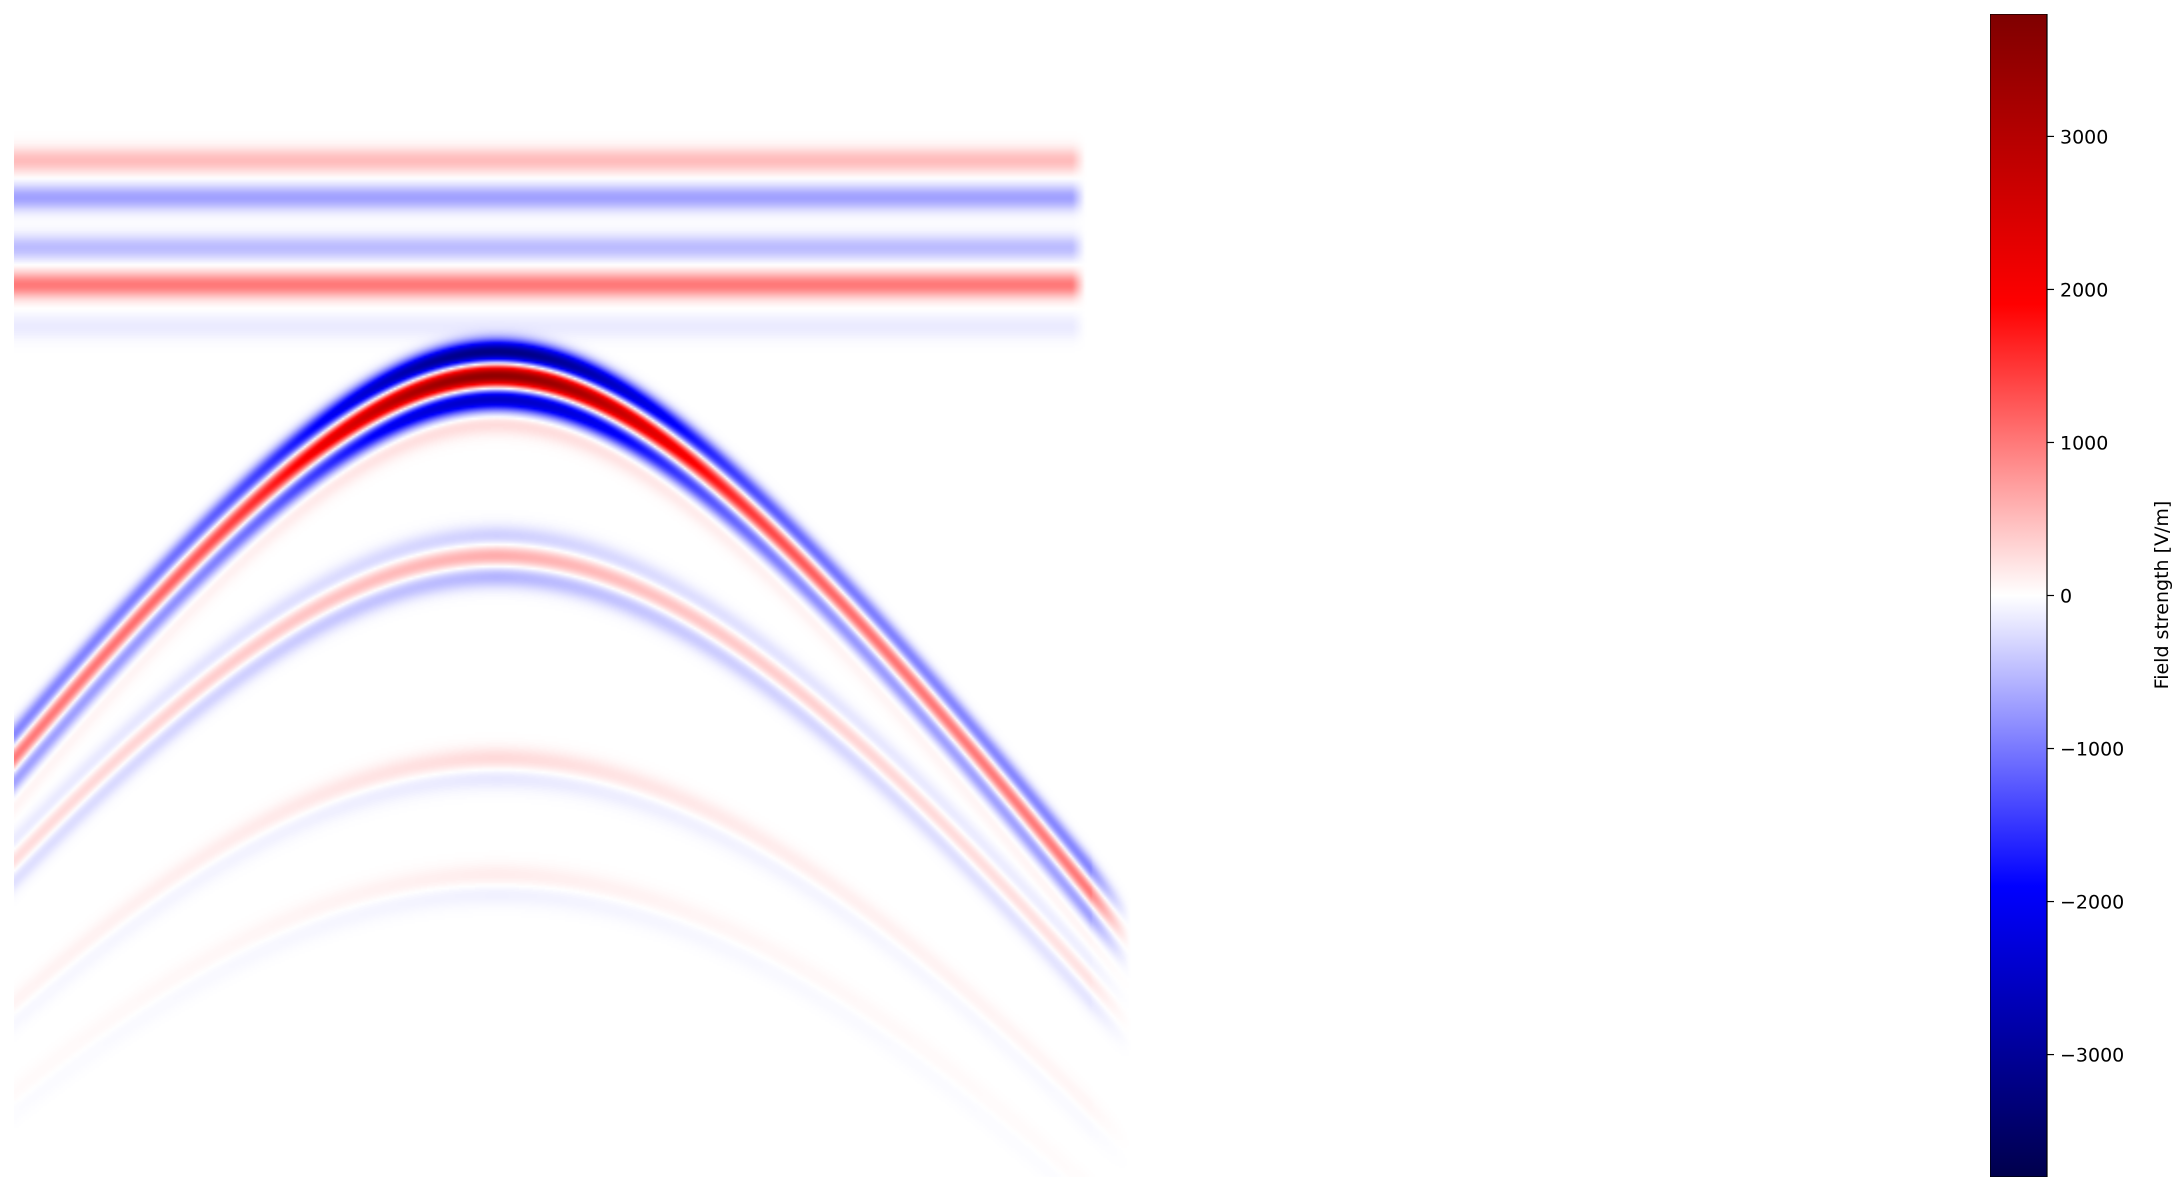 The width and height of the screenshot is (2177, 1185). Describe the element at coordinates (2084, 137) in the screenshot. I see `colorbar-tick-label: 3000` at that location.